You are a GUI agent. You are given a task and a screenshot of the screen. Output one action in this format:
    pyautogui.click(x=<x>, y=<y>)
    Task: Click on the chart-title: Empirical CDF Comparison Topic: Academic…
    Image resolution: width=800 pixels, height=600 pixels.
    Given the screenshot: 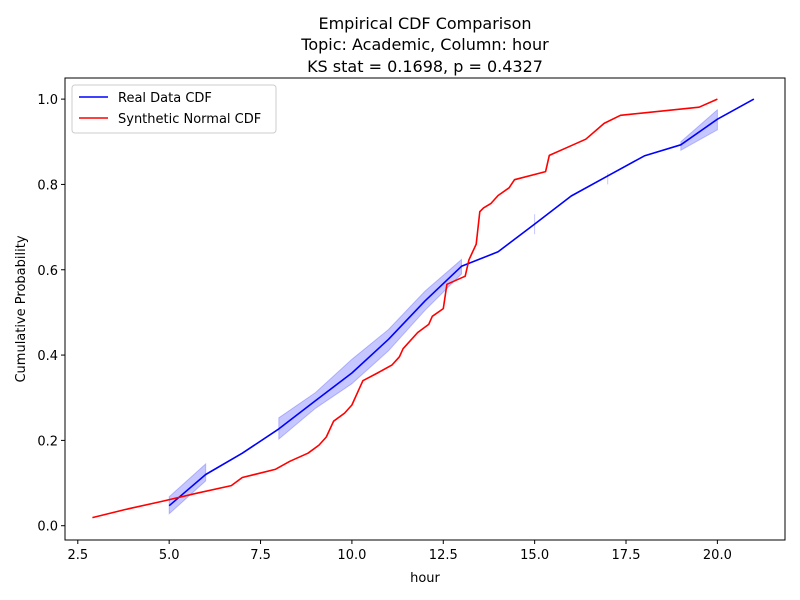 What is the action you would take?
    pyautogui.click(x=424, y=45)
    